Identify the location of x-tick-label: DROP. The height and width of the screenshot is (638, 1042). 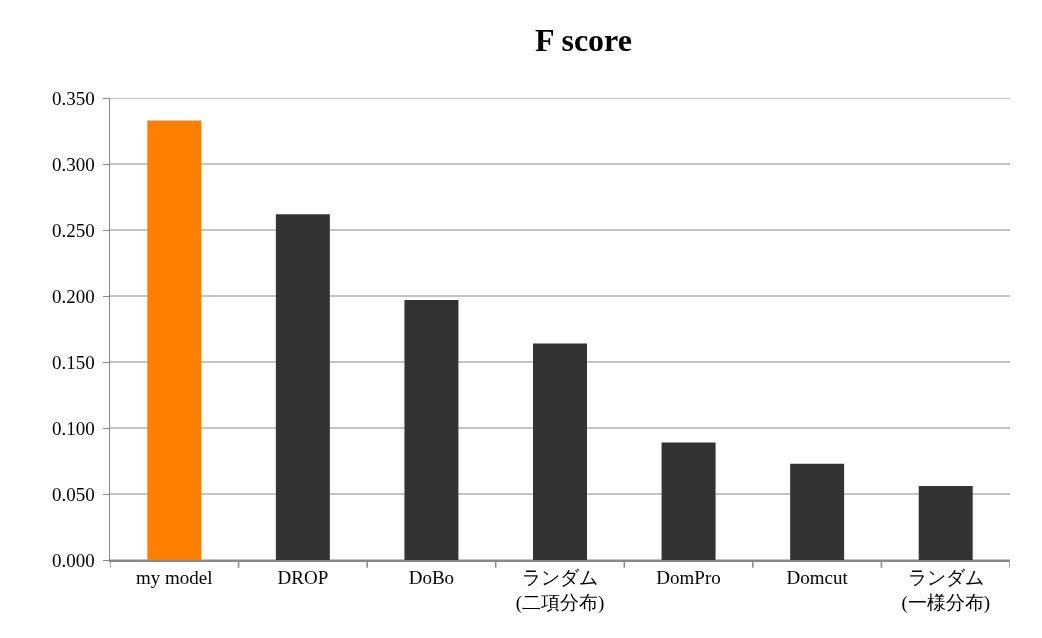
(303, 578).